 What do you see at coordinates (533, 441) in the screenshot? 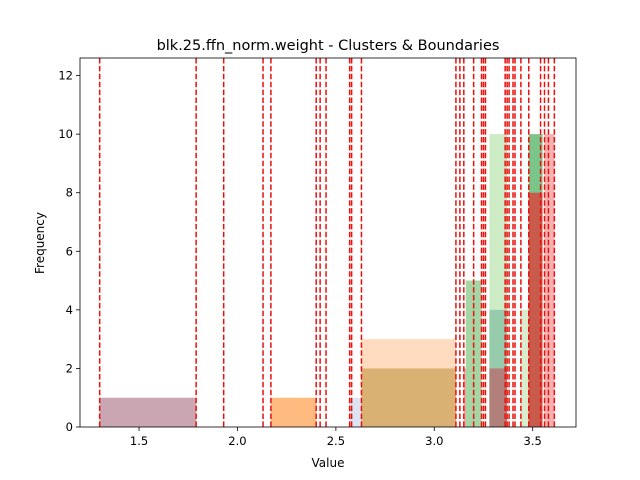
I see `x-tick-label: 3.5` at bounding box center [533, 441].